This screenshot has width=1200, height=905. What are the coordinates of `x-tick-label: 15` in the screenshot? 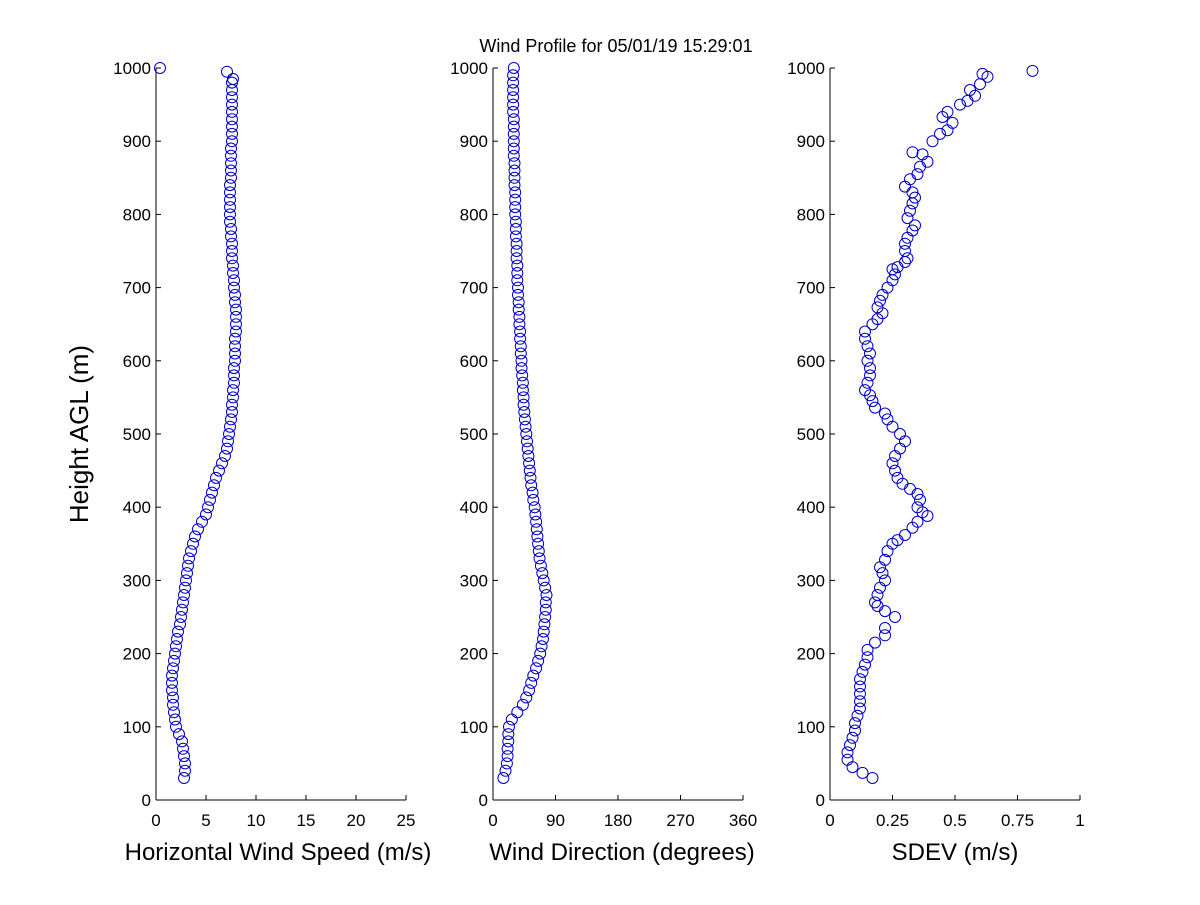 It's located at (306, 820).